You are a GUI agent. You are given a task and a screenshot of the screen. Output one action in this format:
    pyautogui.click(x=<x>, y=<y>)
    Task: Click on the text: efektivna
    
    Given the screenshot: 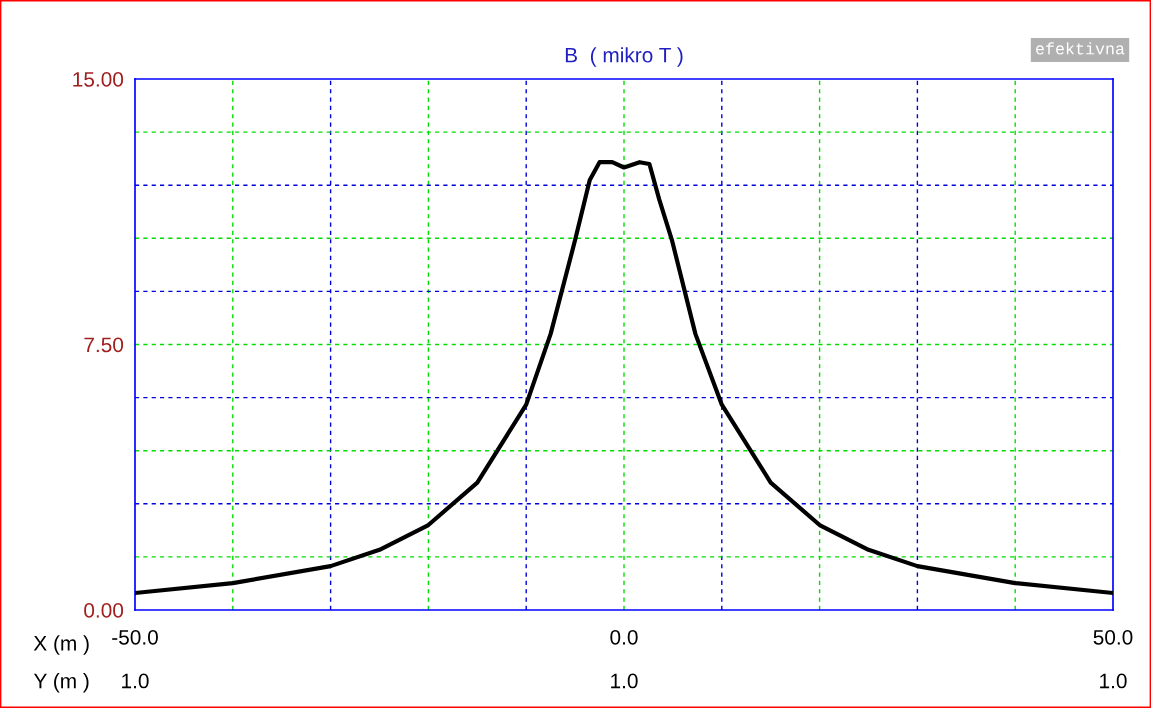 What is the action you would take?
    pyautogui.click(x=1080, y=48)
    